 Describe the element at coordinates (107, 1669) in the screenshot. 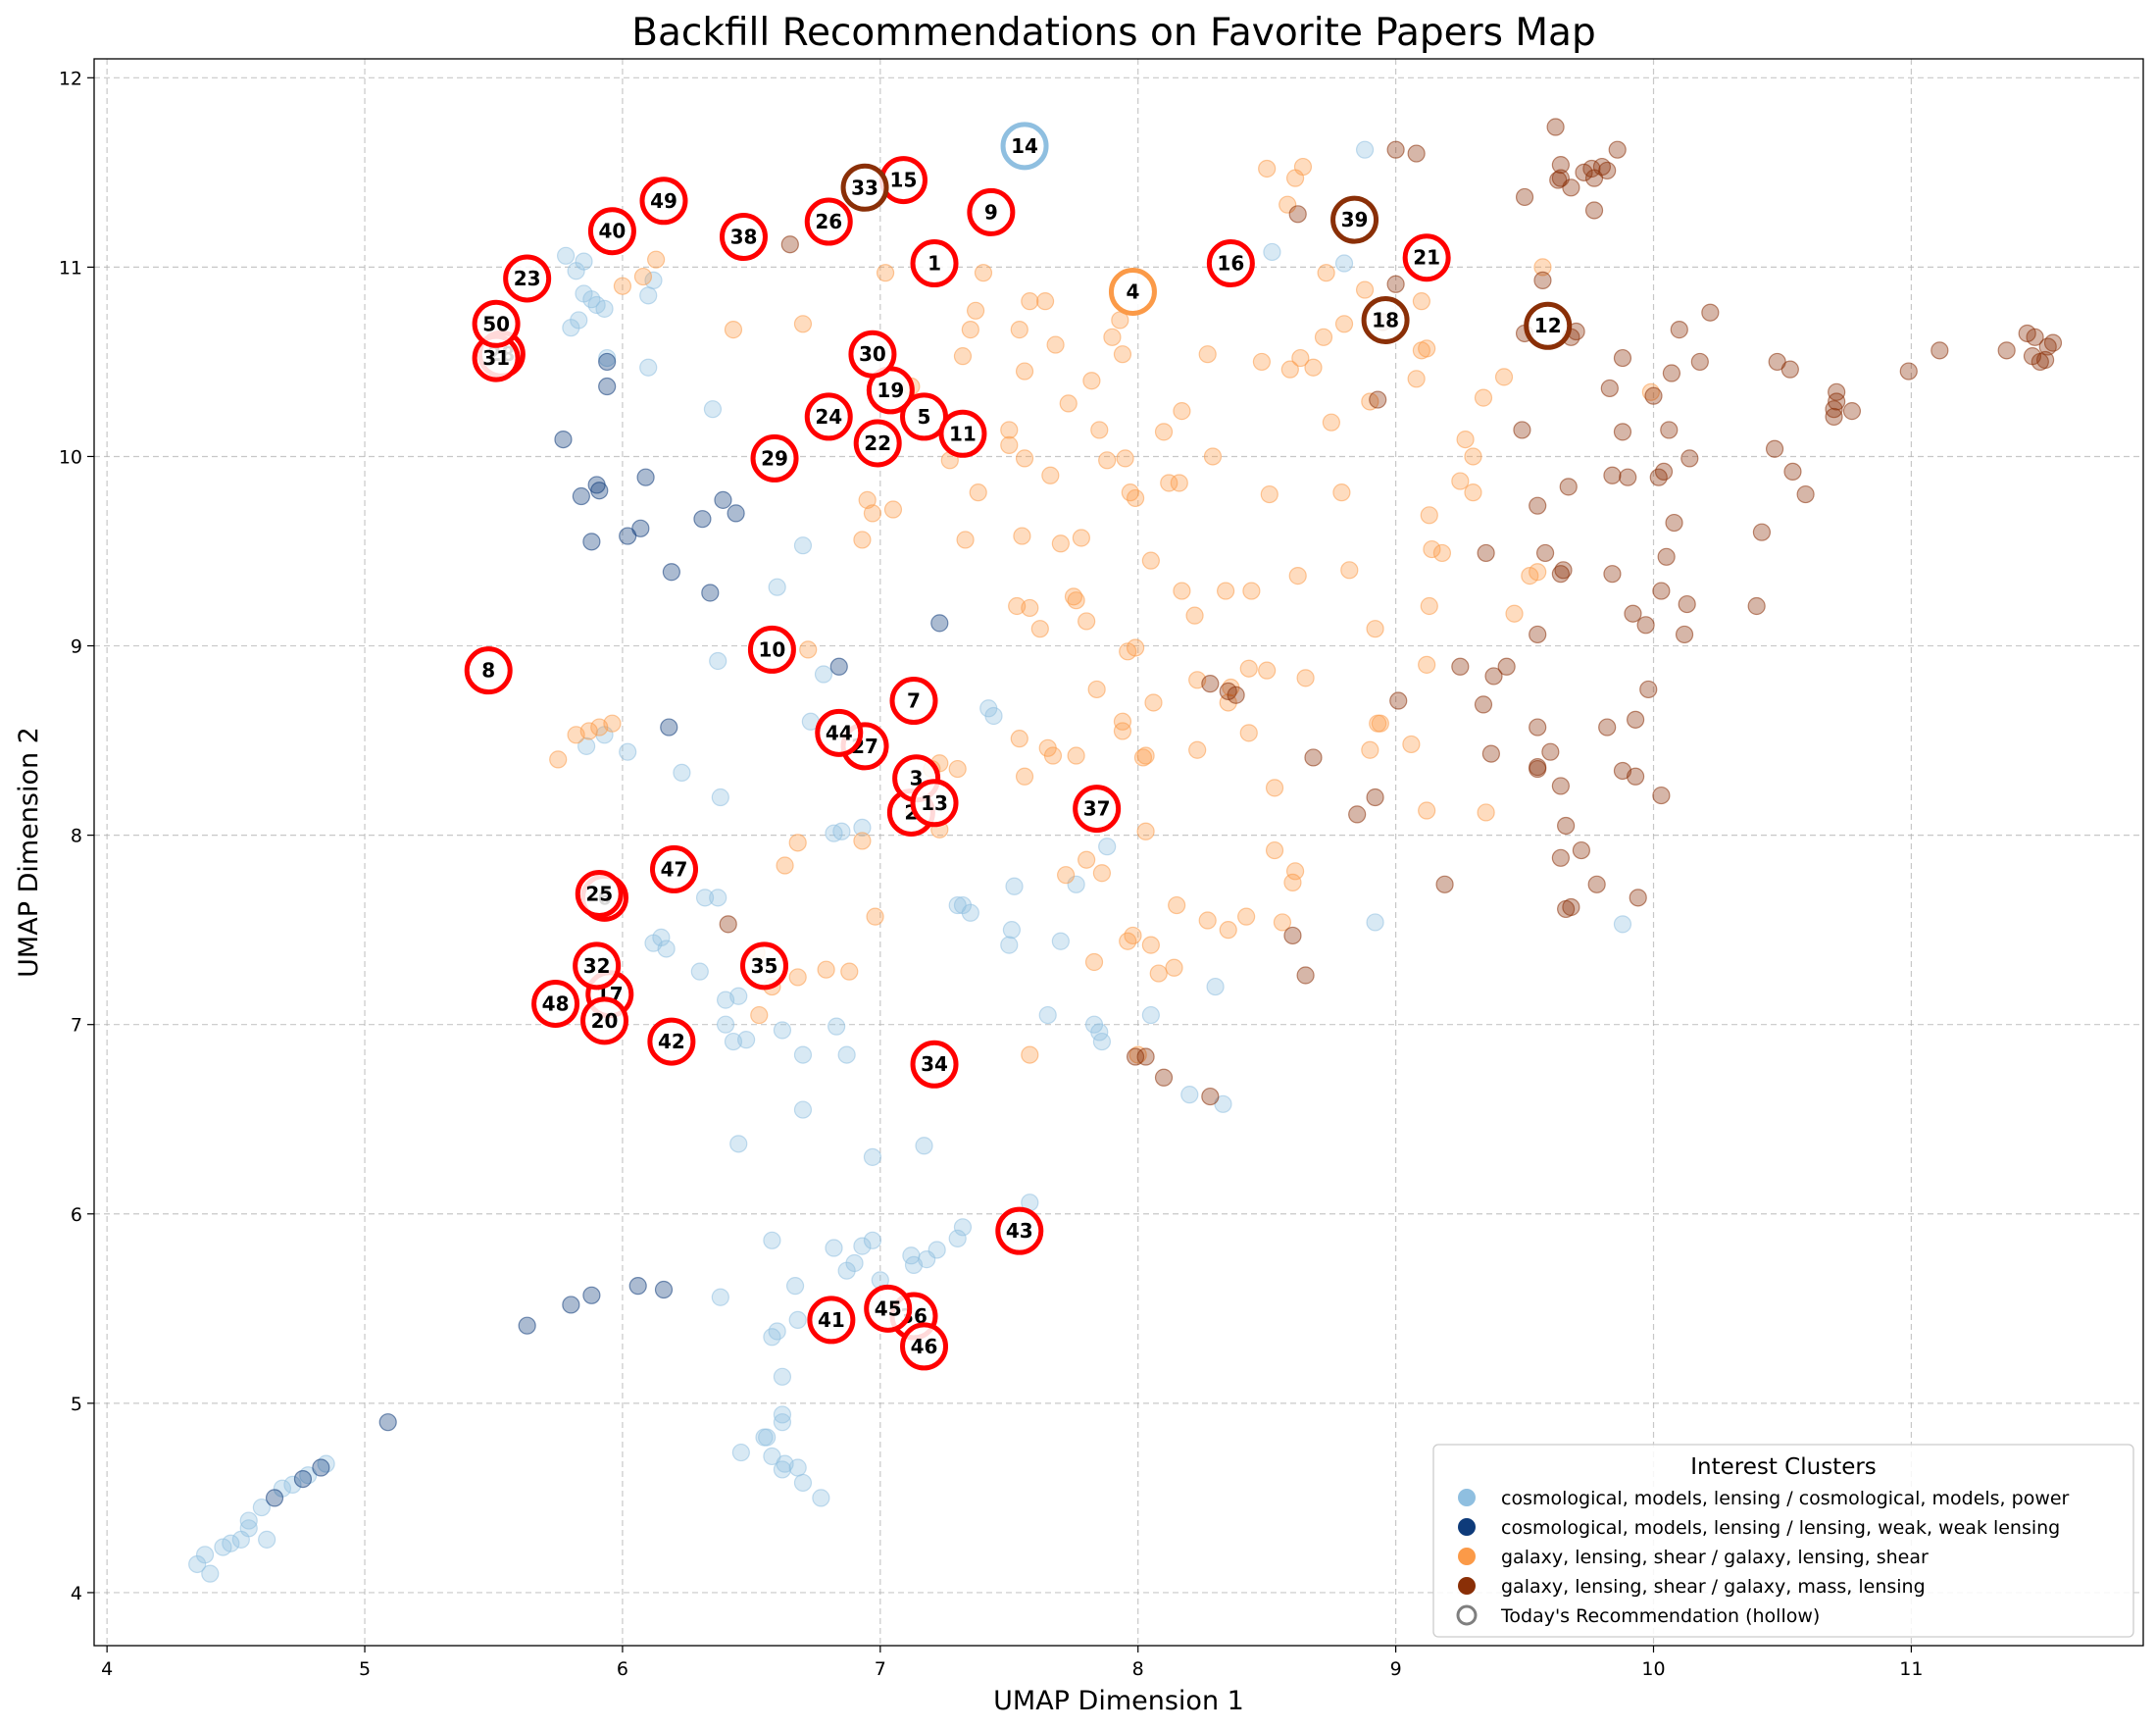

I see `x-tick-label: 4` at that location.